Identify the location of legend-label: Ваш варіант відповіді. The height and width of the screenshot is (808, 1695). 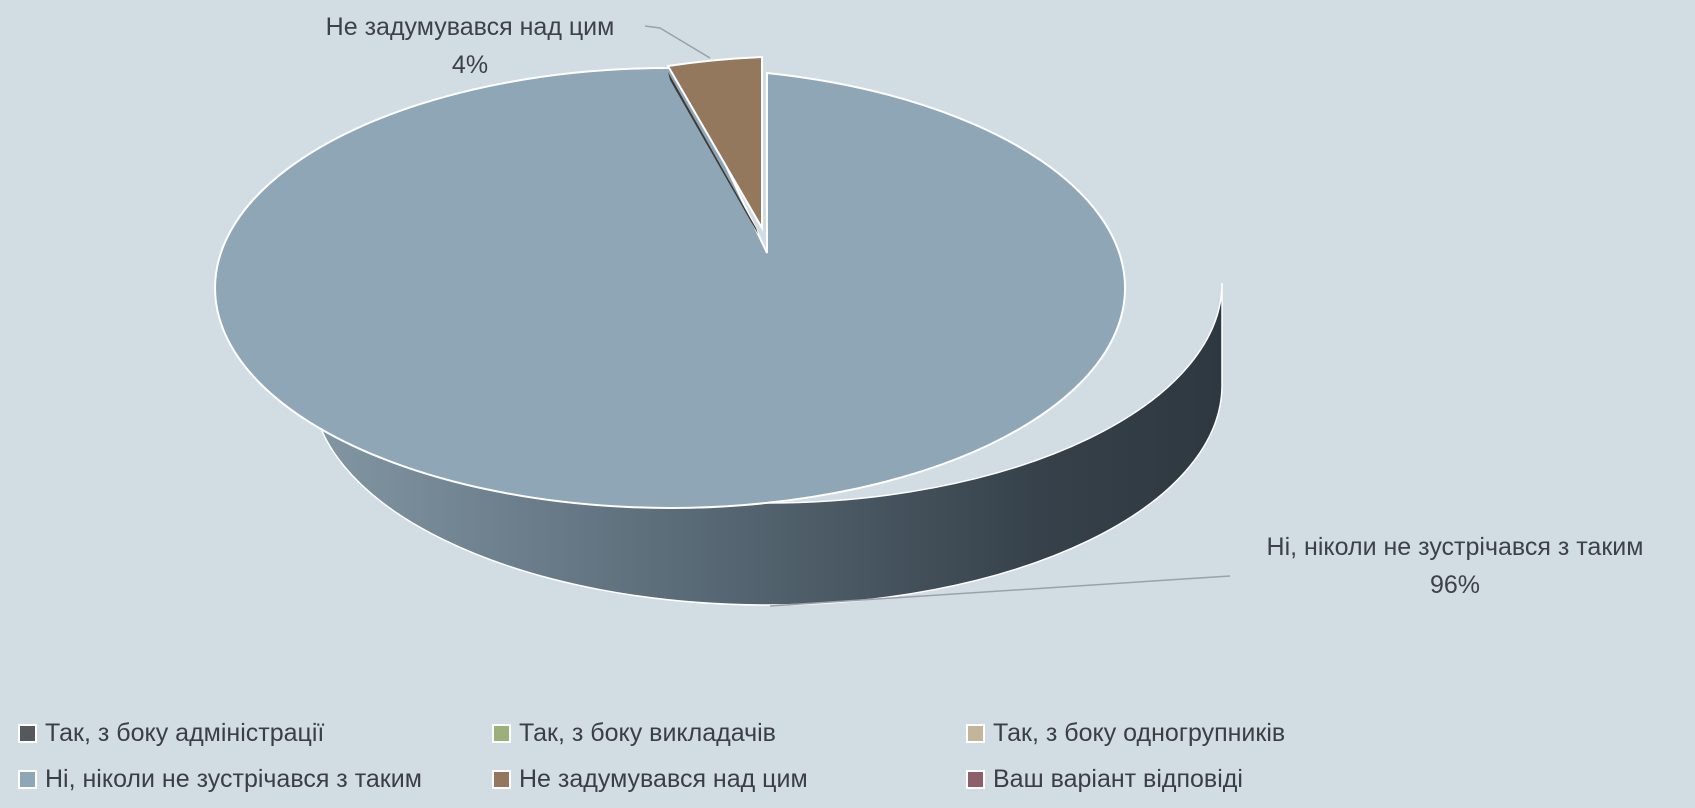
(1118, 779).